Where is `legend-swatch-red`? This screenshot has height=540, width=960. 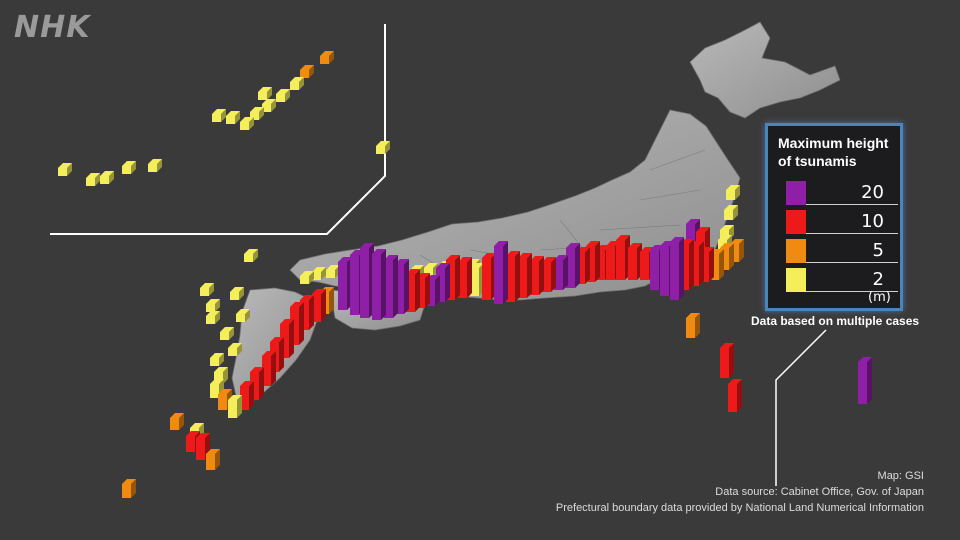
legend-swatch-red is located at coordinates (796, 222).